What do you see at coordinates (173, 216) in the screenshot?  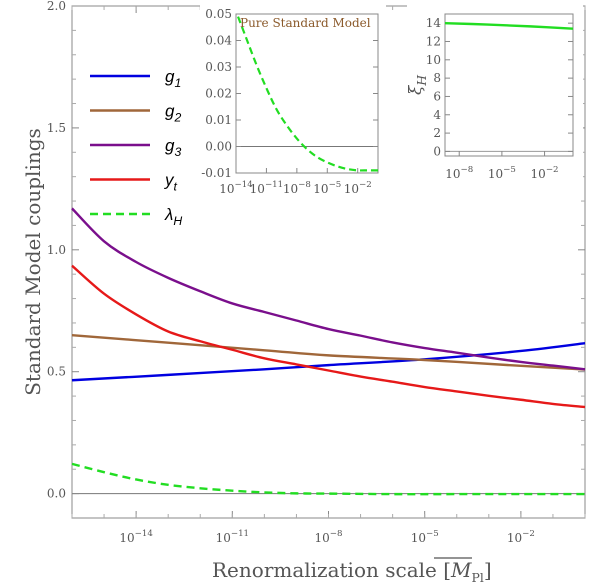 I see `legend-label: λH` at bounding box center [173, 216].